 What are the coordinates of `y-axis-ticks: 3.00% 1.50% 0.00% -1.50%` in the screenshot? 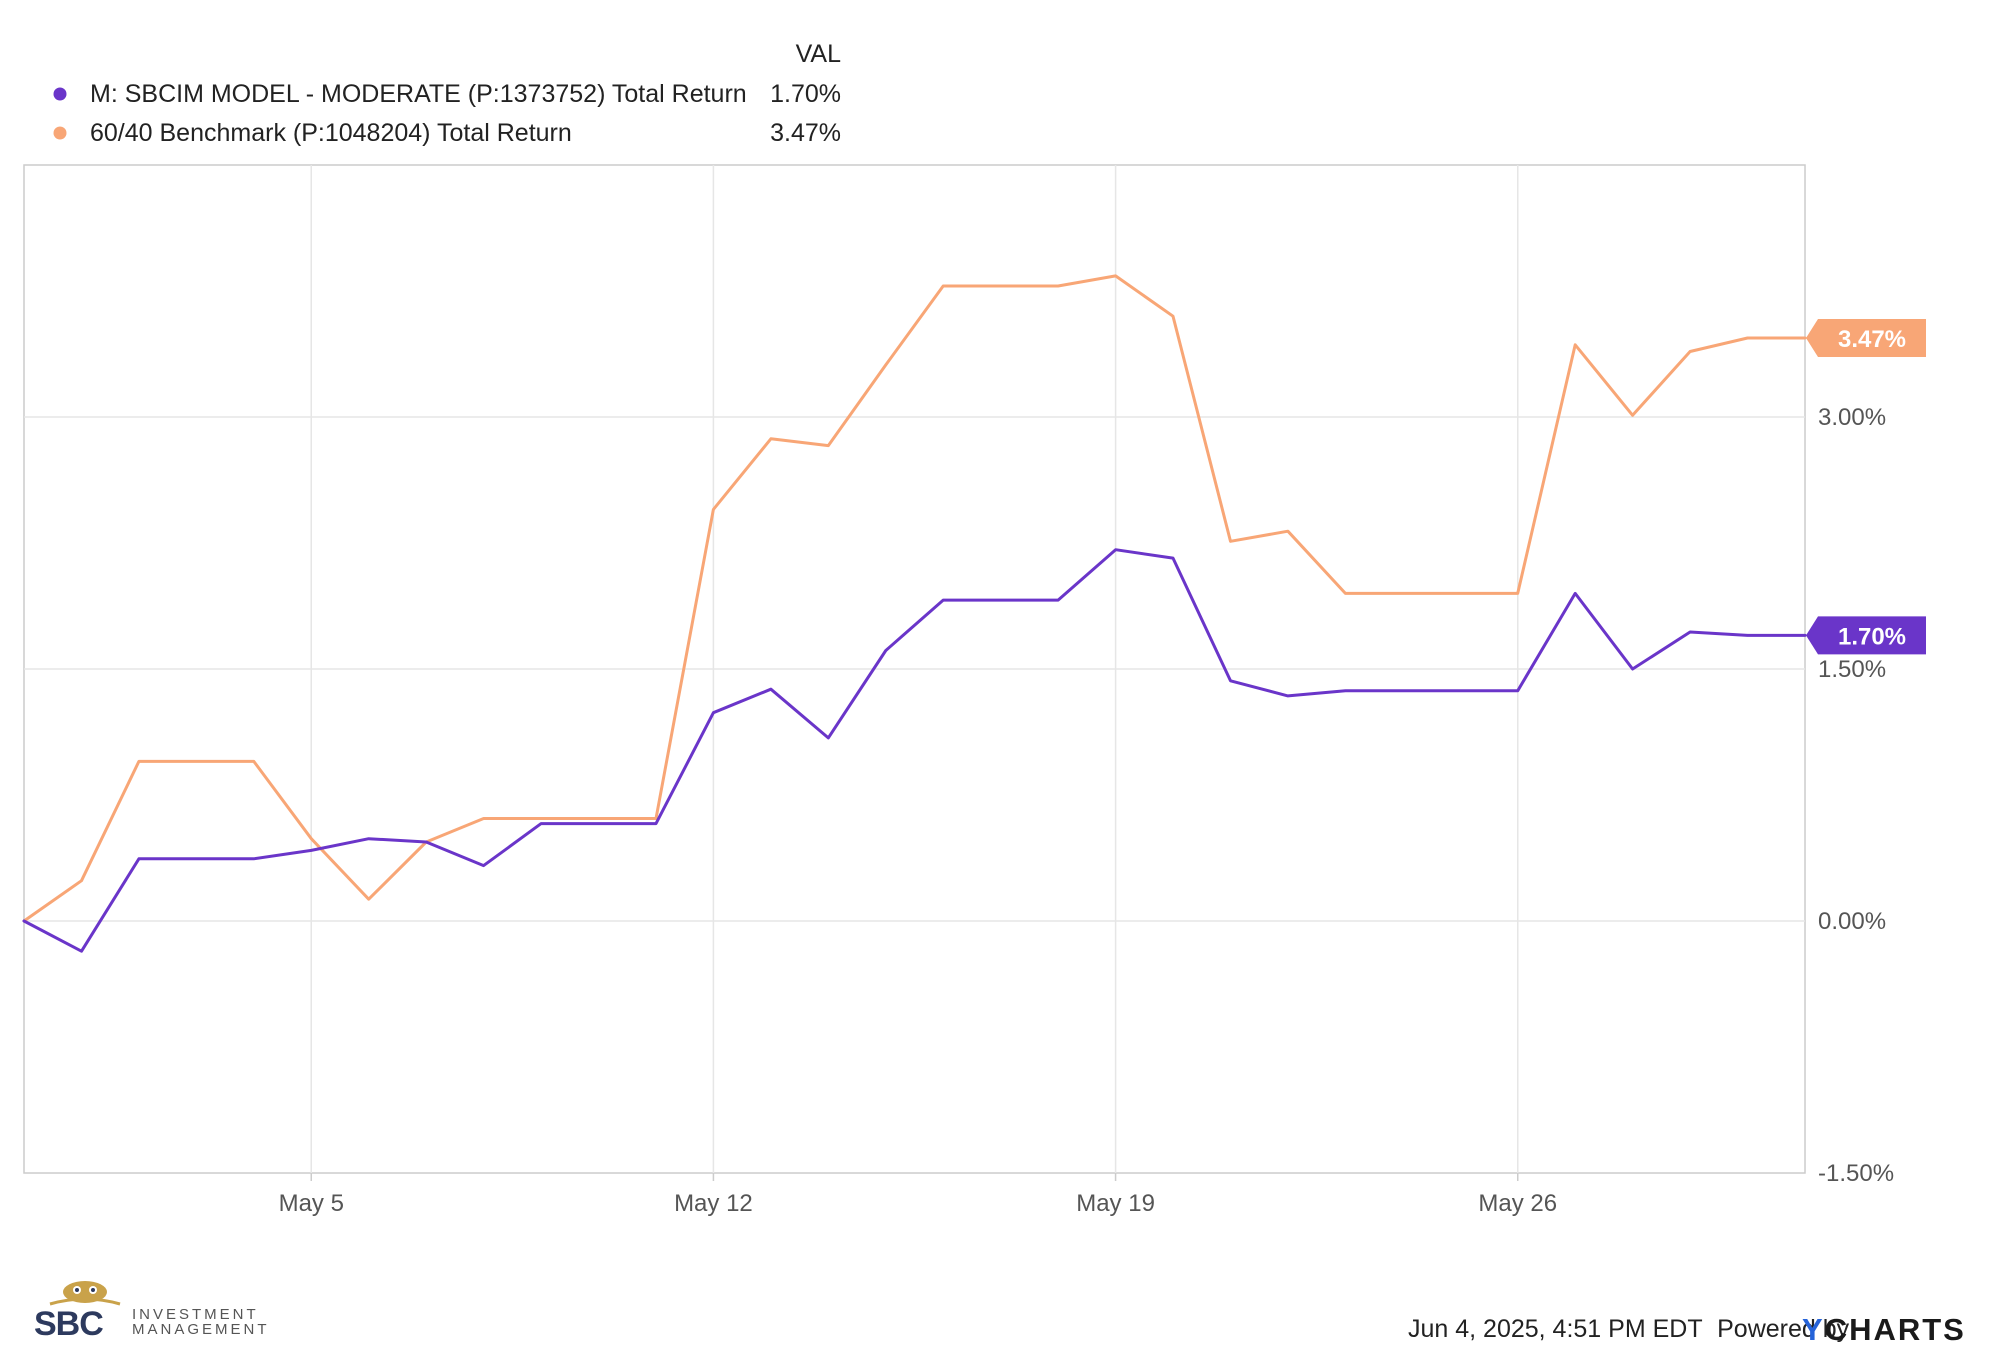 It's located at (1856, 795).